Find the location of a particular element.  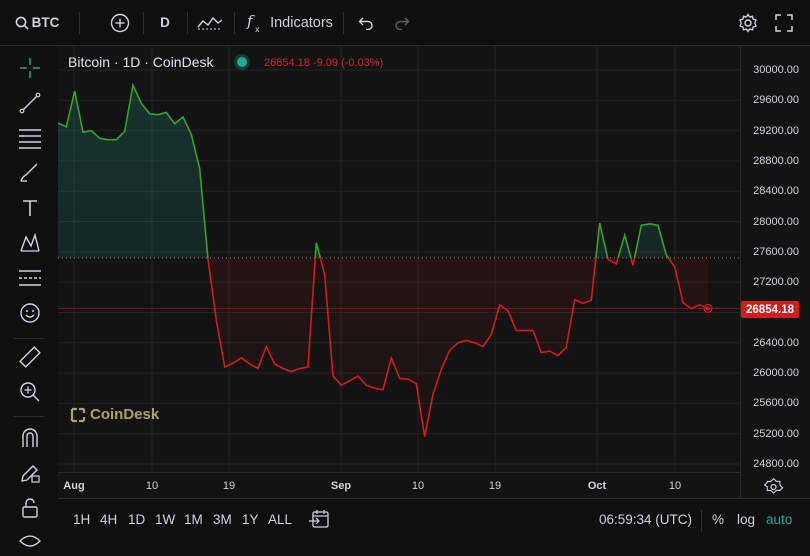

zoom-tool is located at coordinates (30, 392).